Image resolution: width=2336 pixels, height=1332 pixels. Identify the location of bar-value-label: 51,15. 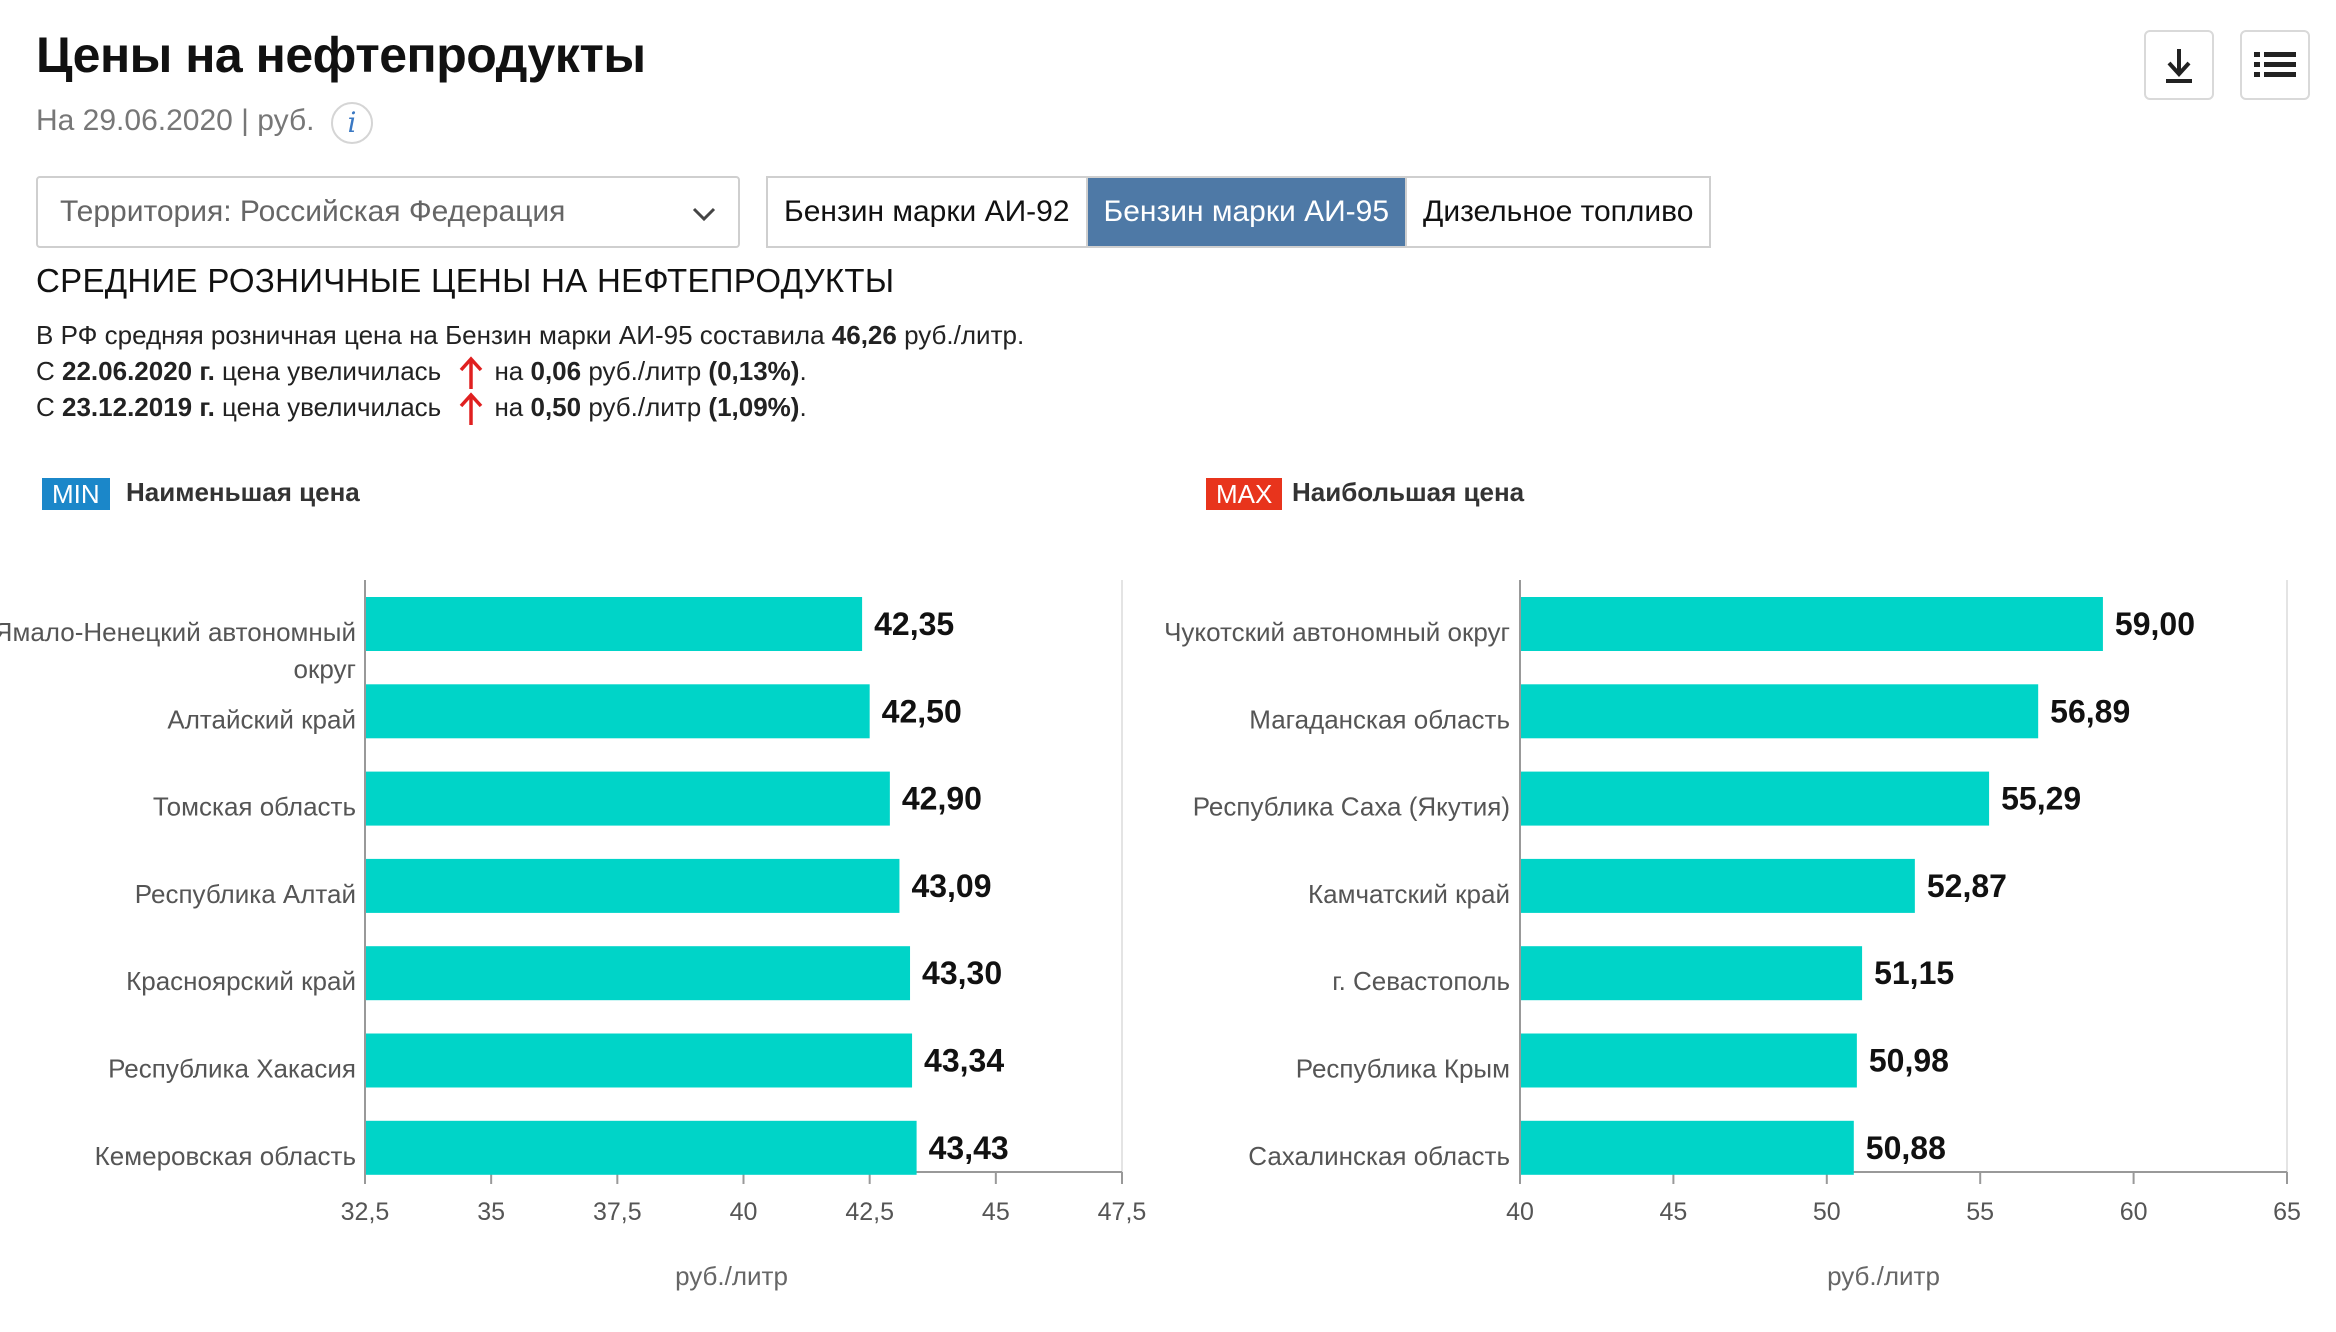
(1914, 973).